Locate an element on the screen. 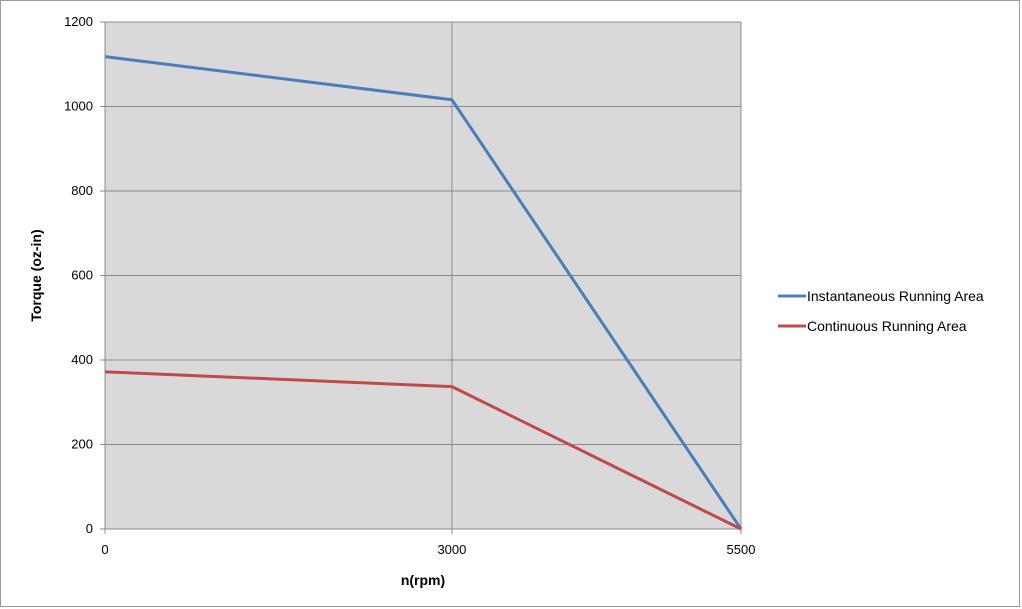  y-tick-label-5: 1000 is located at coordinates (78, 106).